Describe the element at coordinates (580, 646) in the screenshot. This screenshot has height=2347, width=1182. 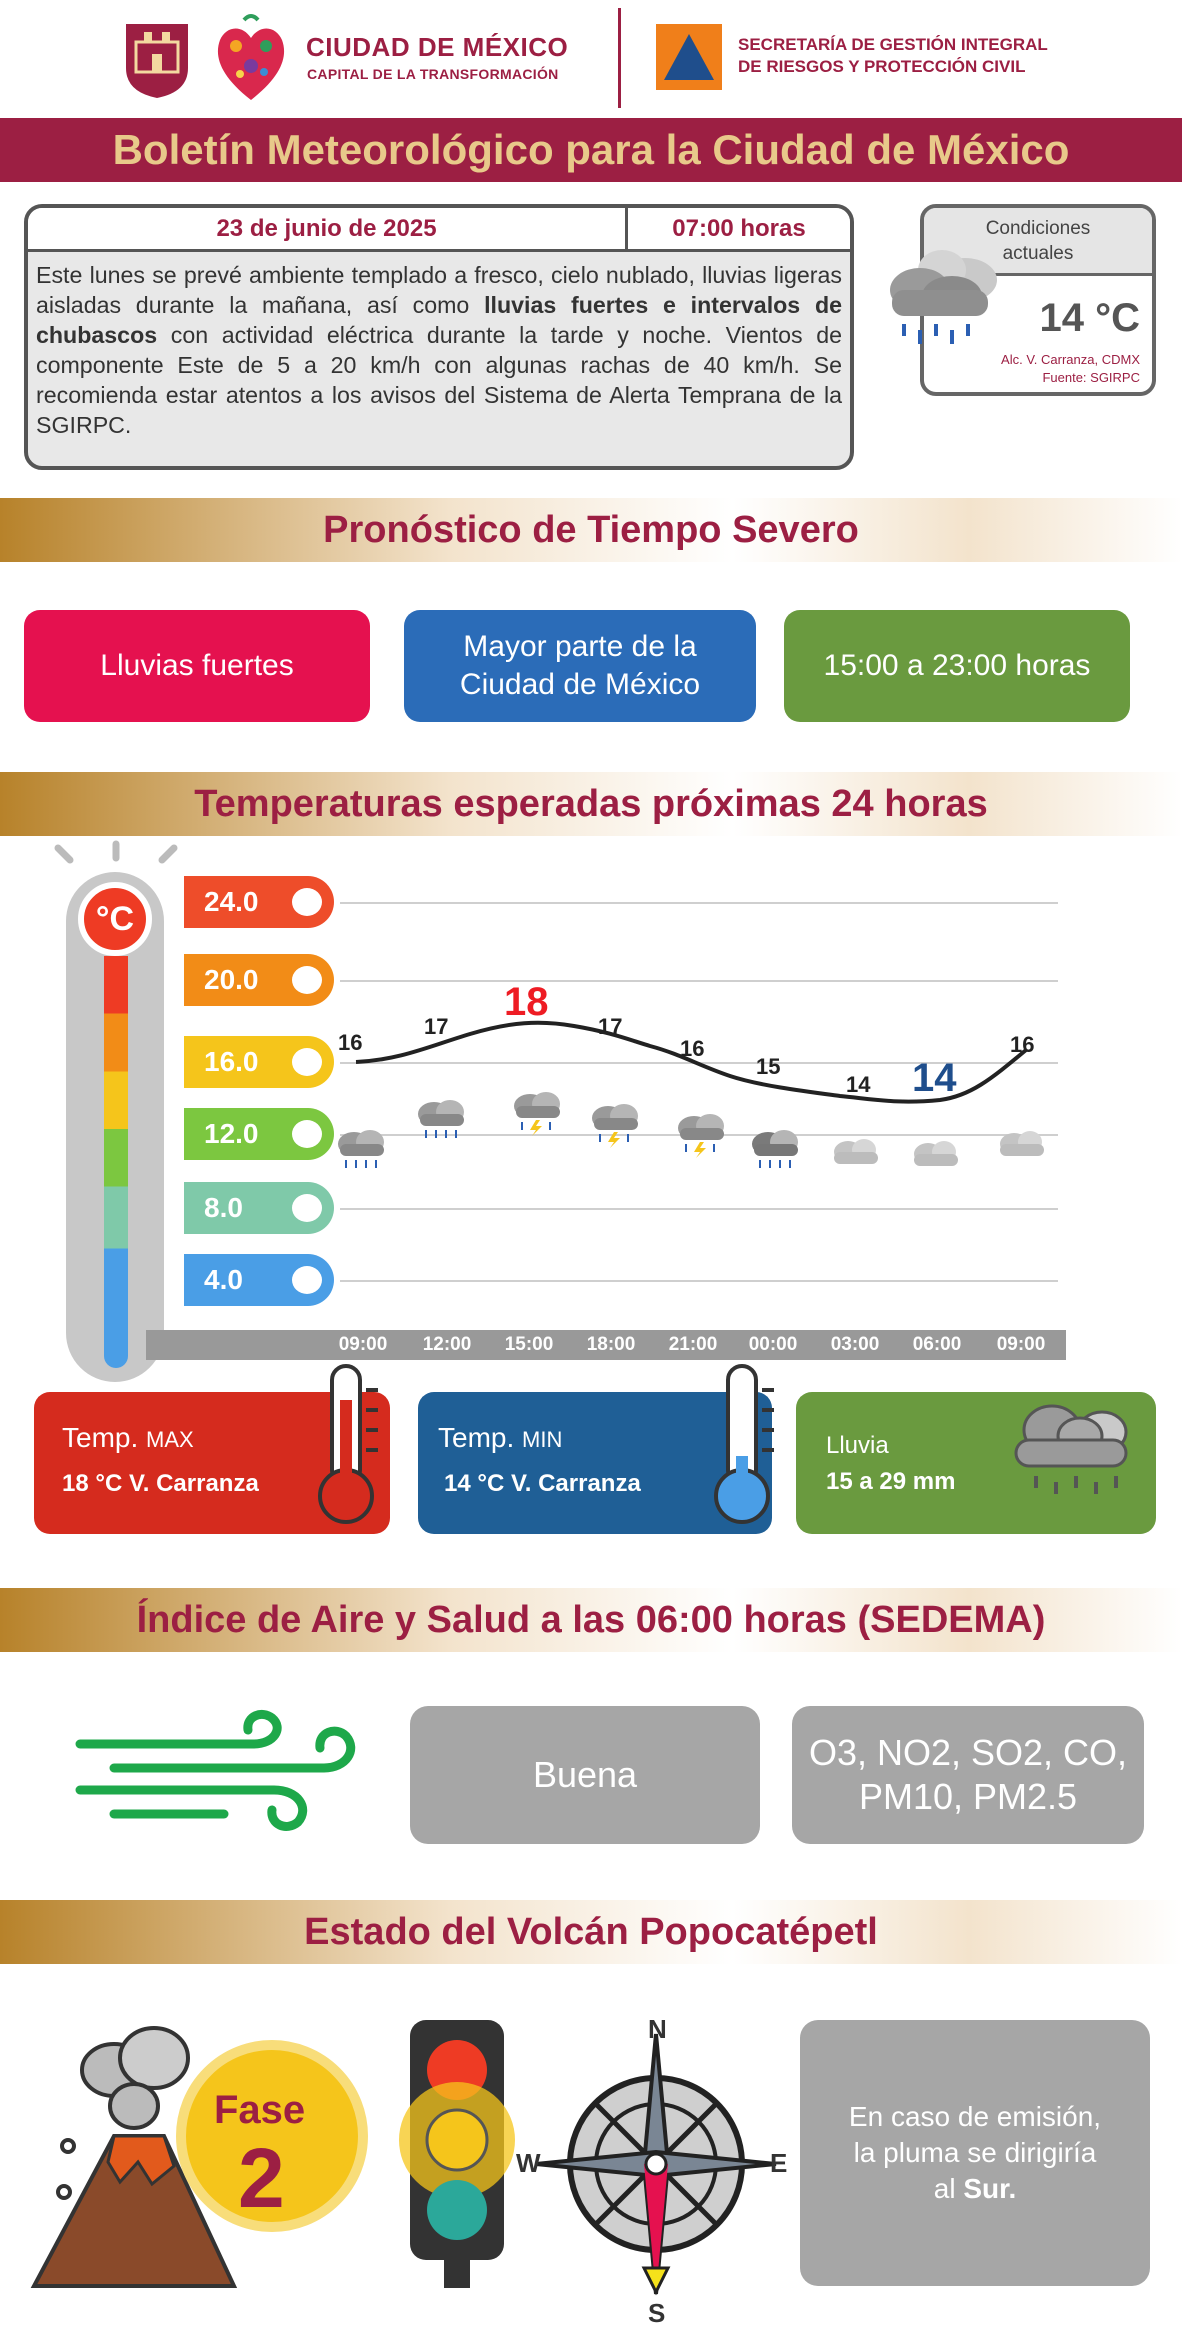
I see `severe-area-line1: Mayor parte de la` at that location.